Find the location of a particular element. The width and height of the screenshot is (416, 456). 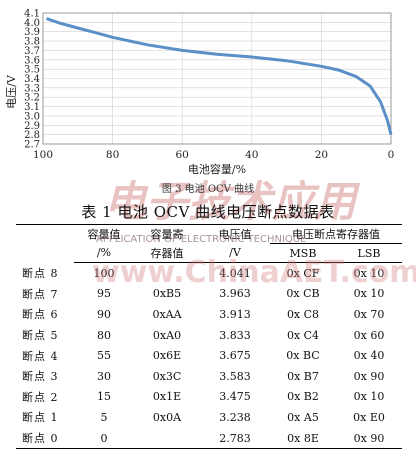

y-tick-label: 2.7 is located at coordinates (32, 145).